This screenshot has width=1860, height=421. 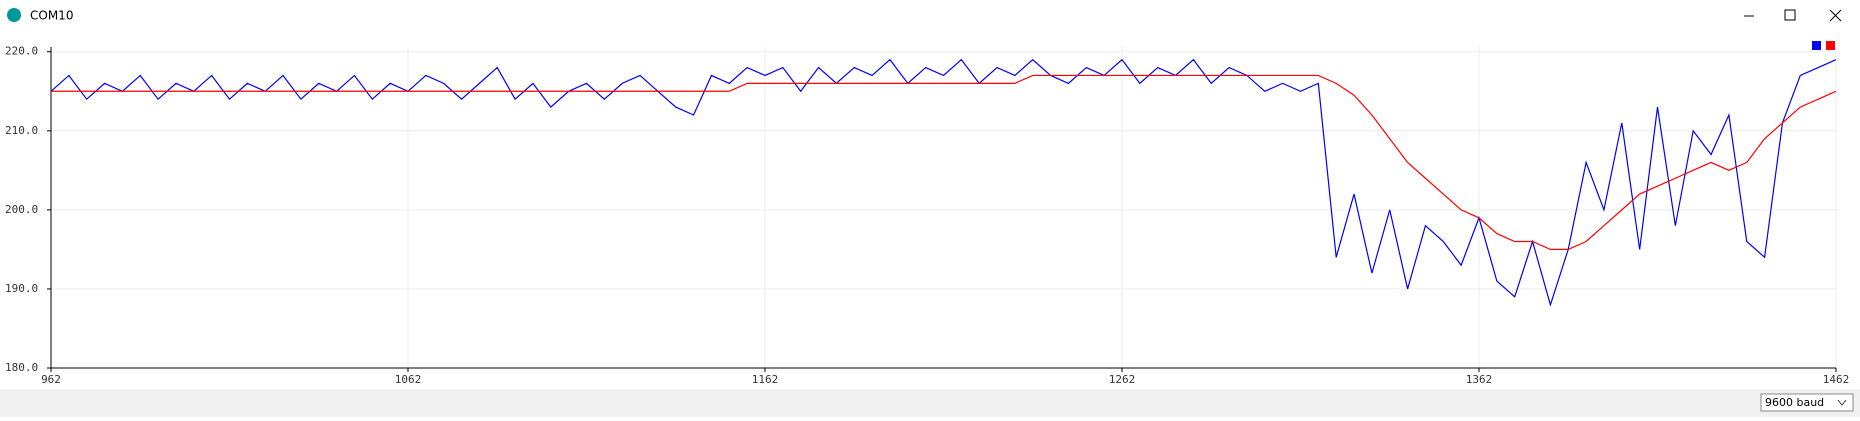 I want to click on y-tick-label: 220.0, so click(x=21, y=51).